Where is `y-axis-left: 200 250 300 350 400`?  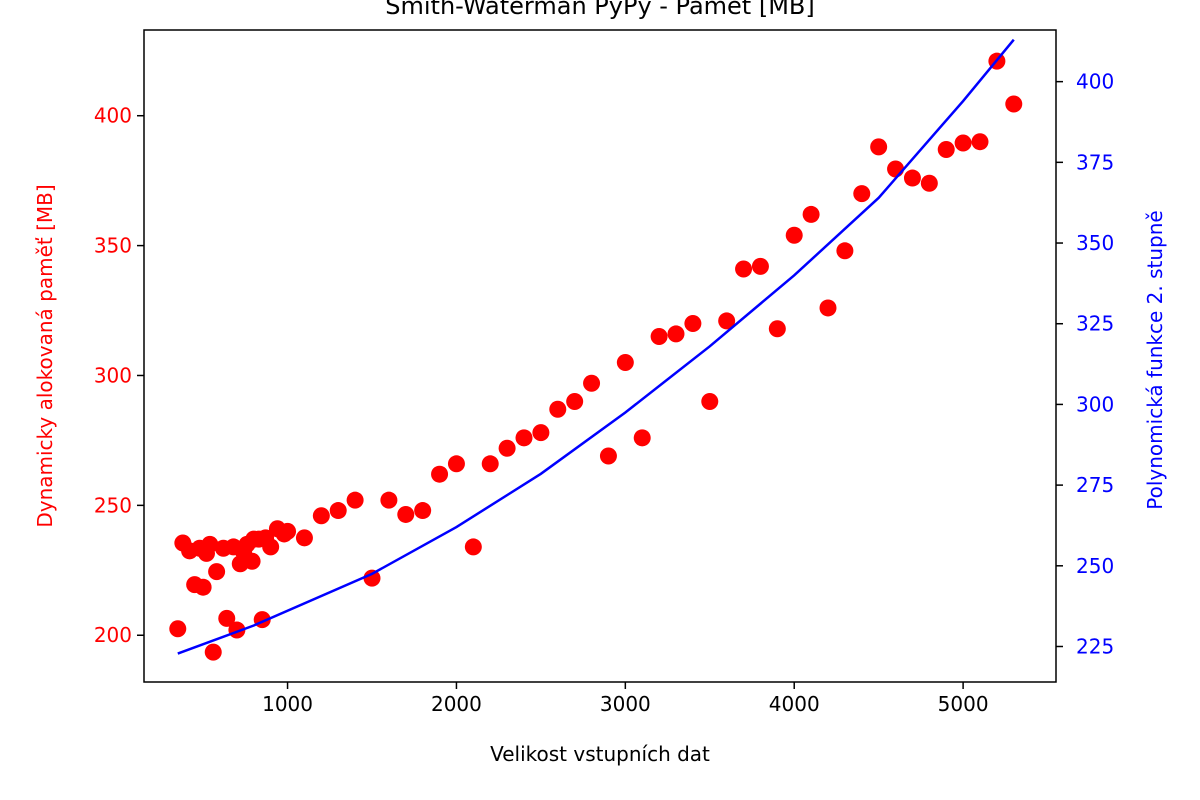
y-axis-left: 200 250 300 350 400 is located at coordinates (119, 375).